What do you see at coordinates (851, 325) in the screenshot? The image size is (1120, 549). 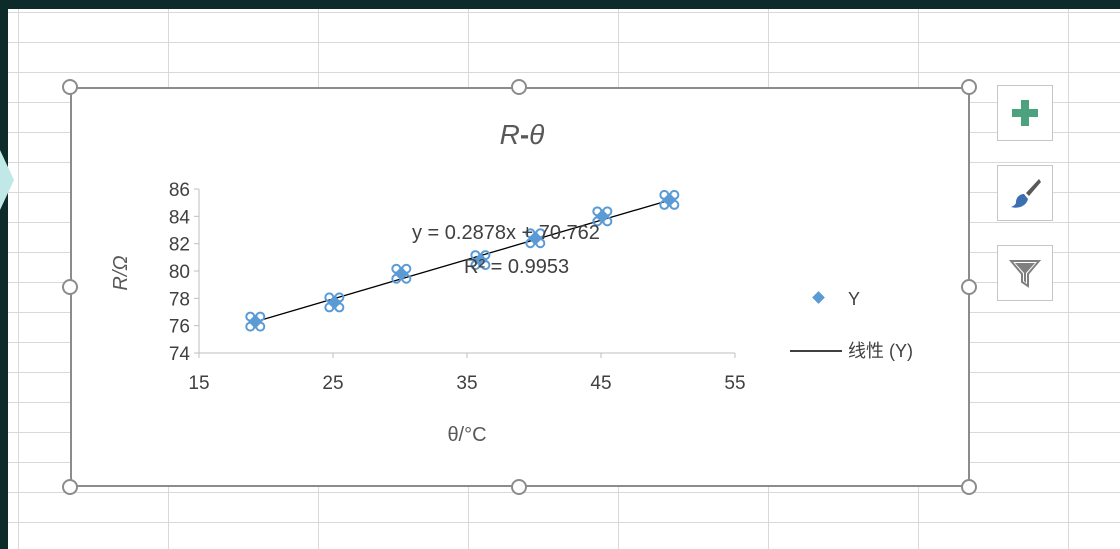 I see `legend: Y 线性 (Y)` at bounding box center [851, 325].